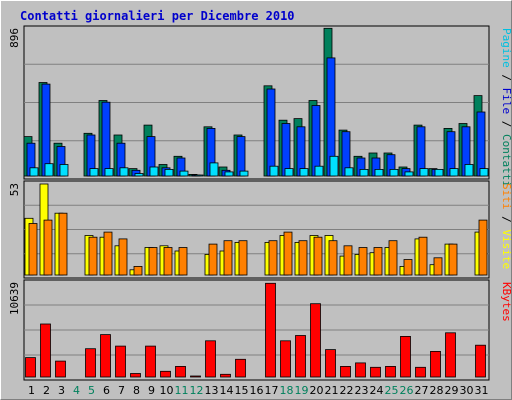 This screenshot has width=512, height=400. Describe the element at coordinates (157, 16) in the screenshot. I see `chart-title: Contatti giornalieri per Dicembre 2010` at that location.